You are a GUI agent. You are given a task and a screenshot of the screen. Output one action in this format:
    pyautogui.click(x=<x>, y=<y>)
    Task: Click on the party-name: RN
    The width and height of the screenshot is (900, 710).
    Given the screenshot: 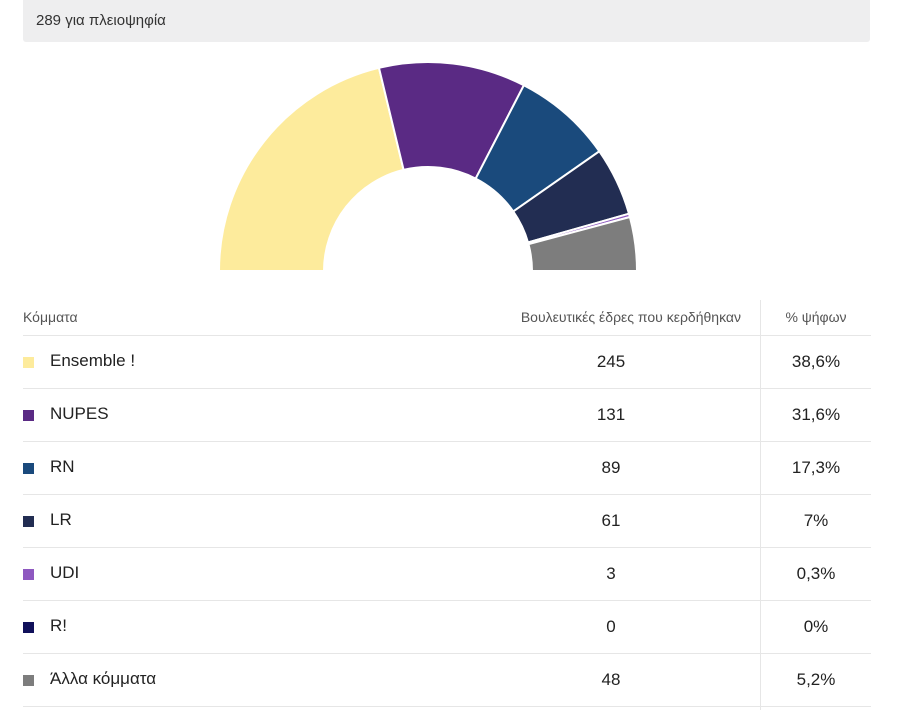 What is the action you would take?
    pyautogui.click(x=62, y=466)
    